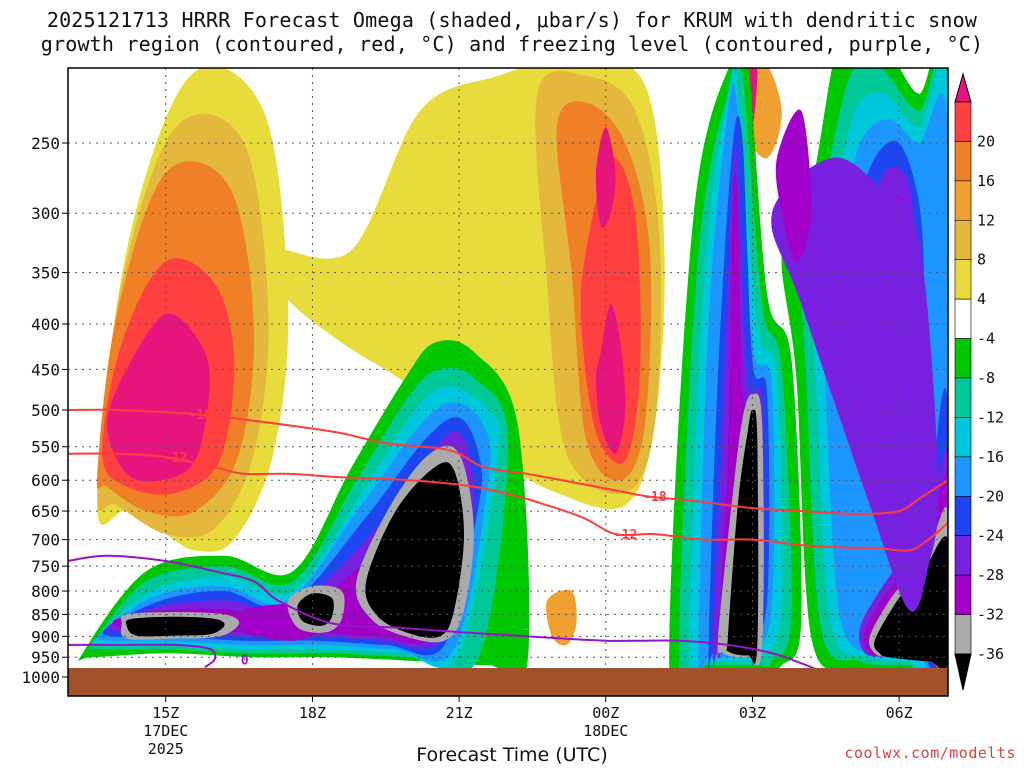 The width and height of the screenshot is (1024, 768). I want to click on x-tick-label: 15Z, so click(165, 713).